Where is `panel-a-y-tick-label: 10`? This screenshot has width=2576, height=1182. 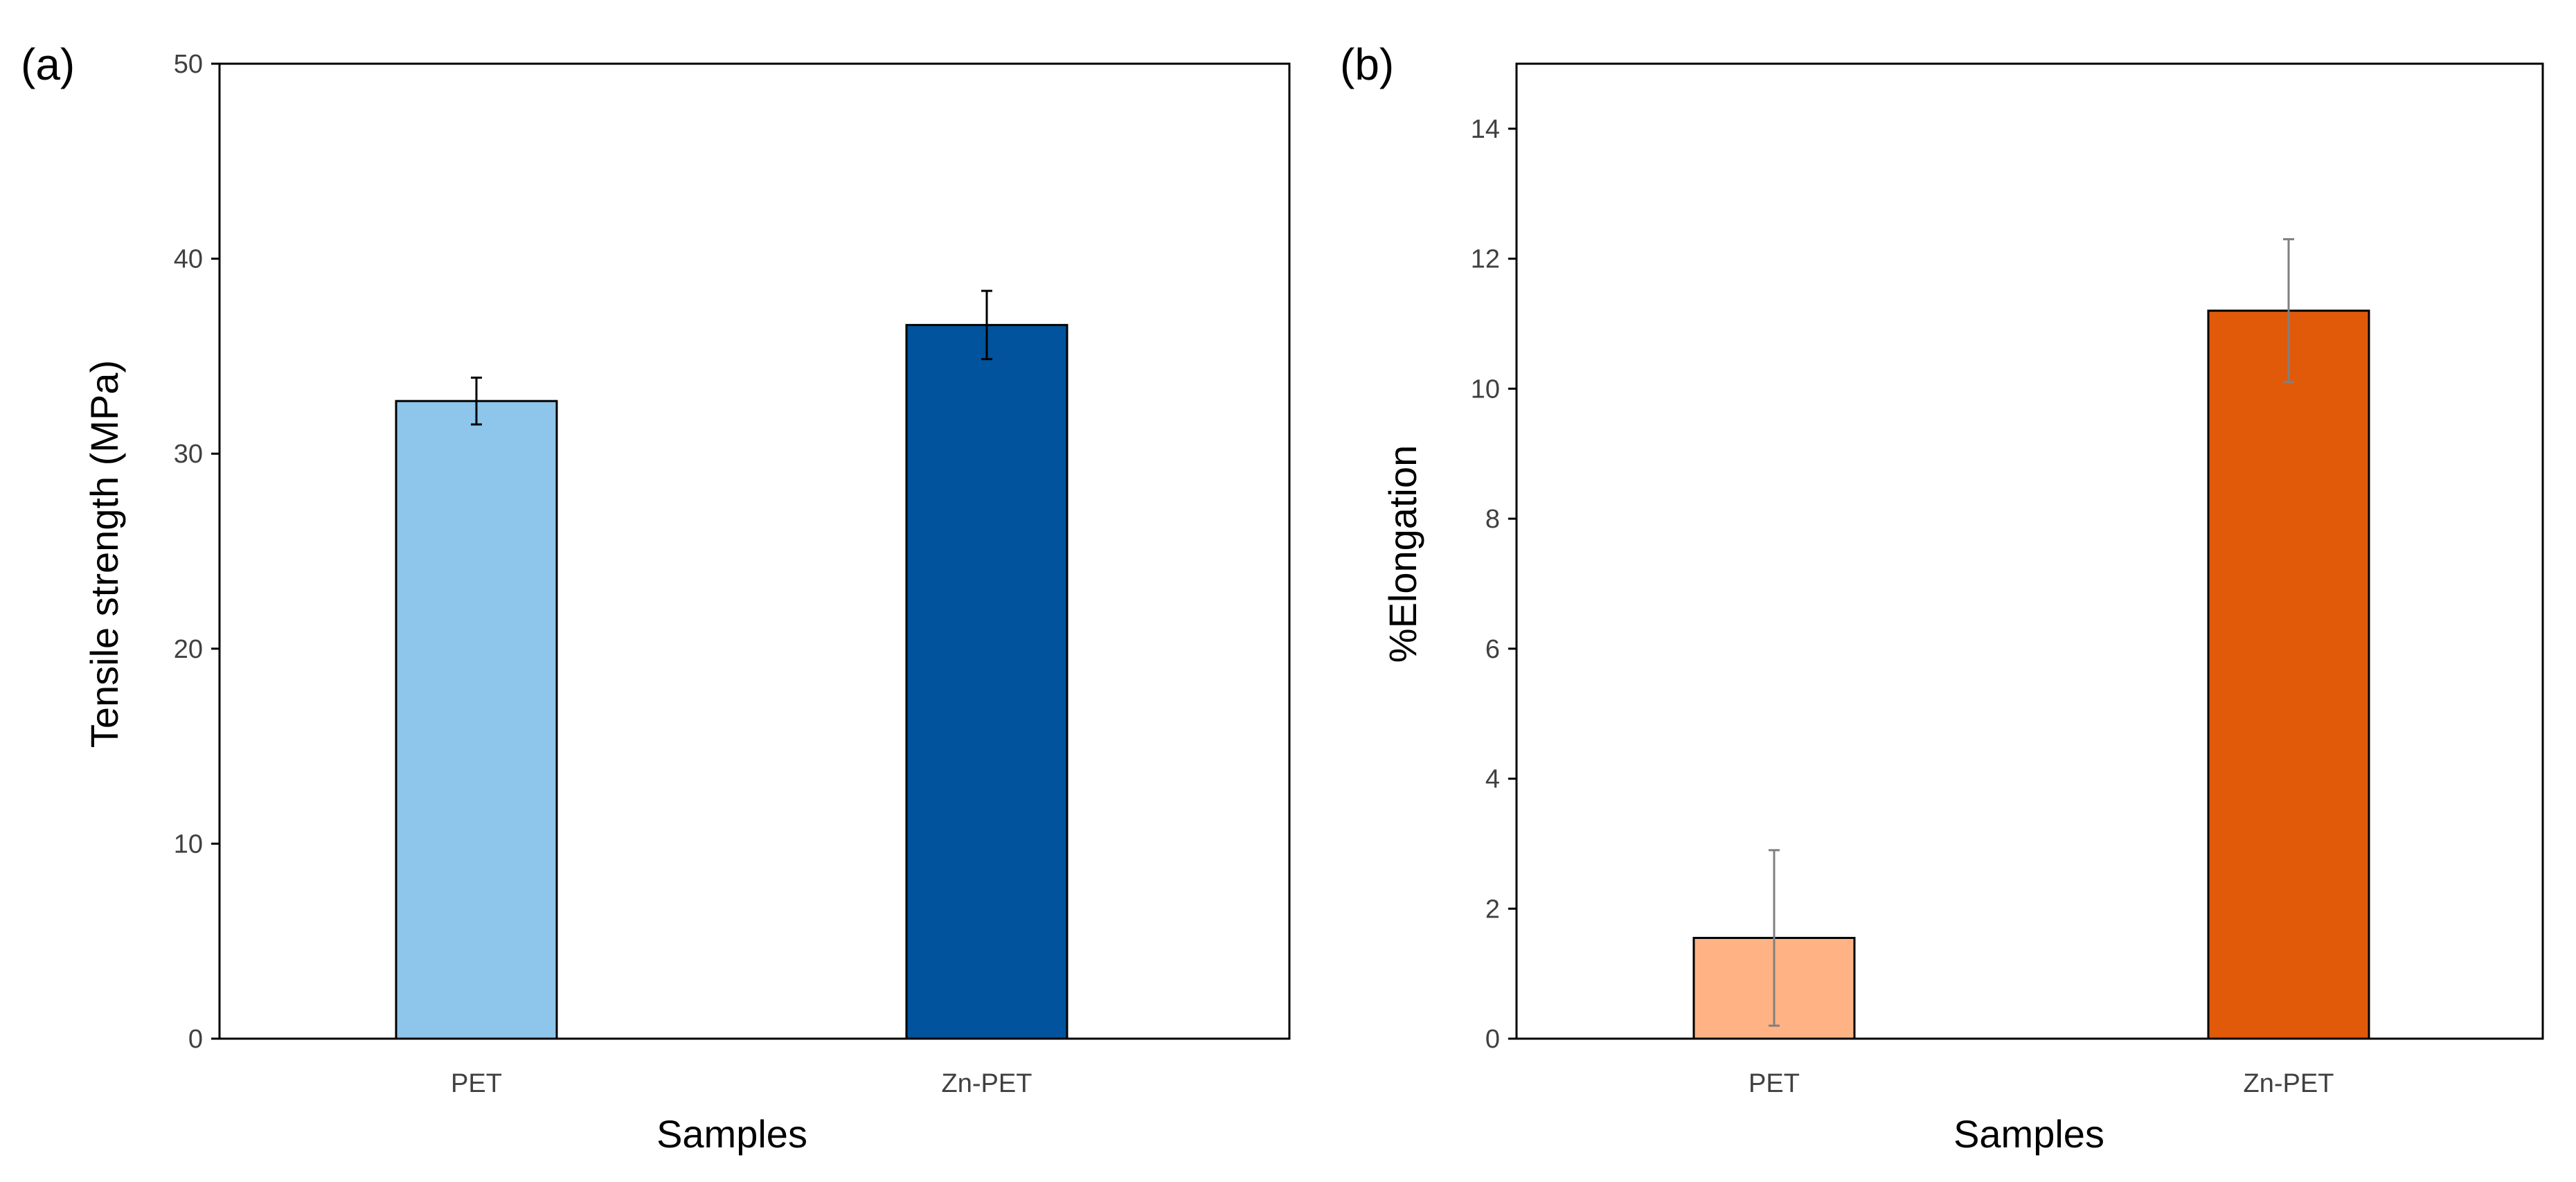 panel-a-y-tick-label: 10 is located at coordinates (189, 844).